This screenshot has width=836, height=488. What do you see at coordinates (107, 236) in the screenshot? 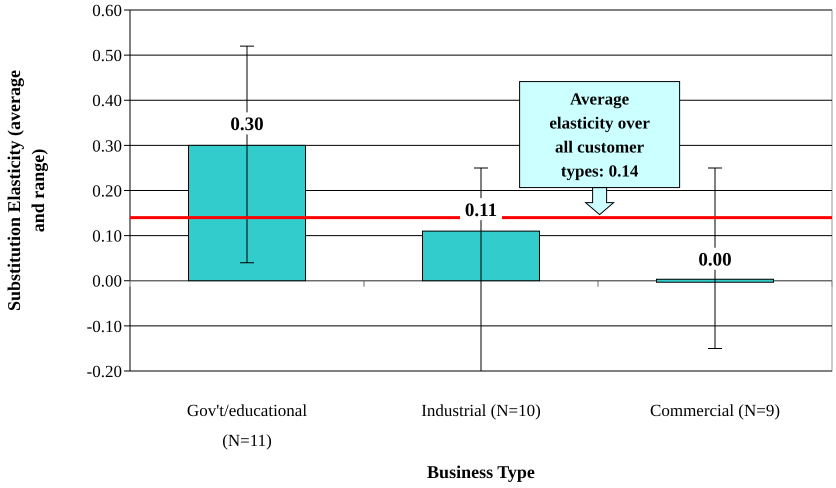
I see `y-tick-label: 0.10` at bounding box center [107, 236].